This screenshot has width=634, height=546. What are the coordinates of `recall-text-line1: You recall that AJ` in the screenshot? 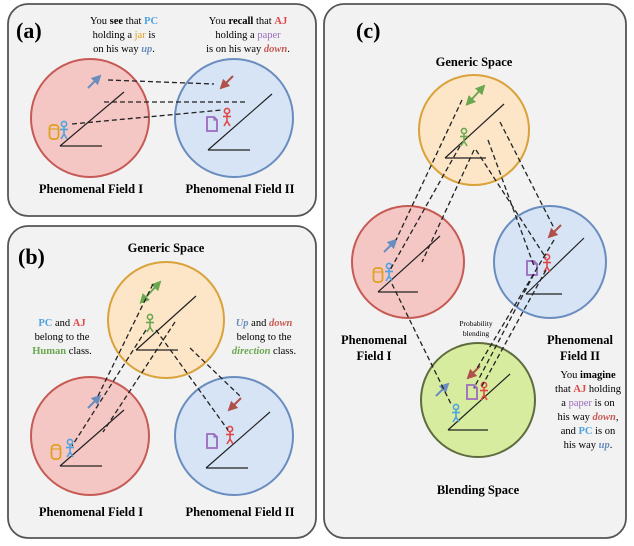 It's located at (248, 21).